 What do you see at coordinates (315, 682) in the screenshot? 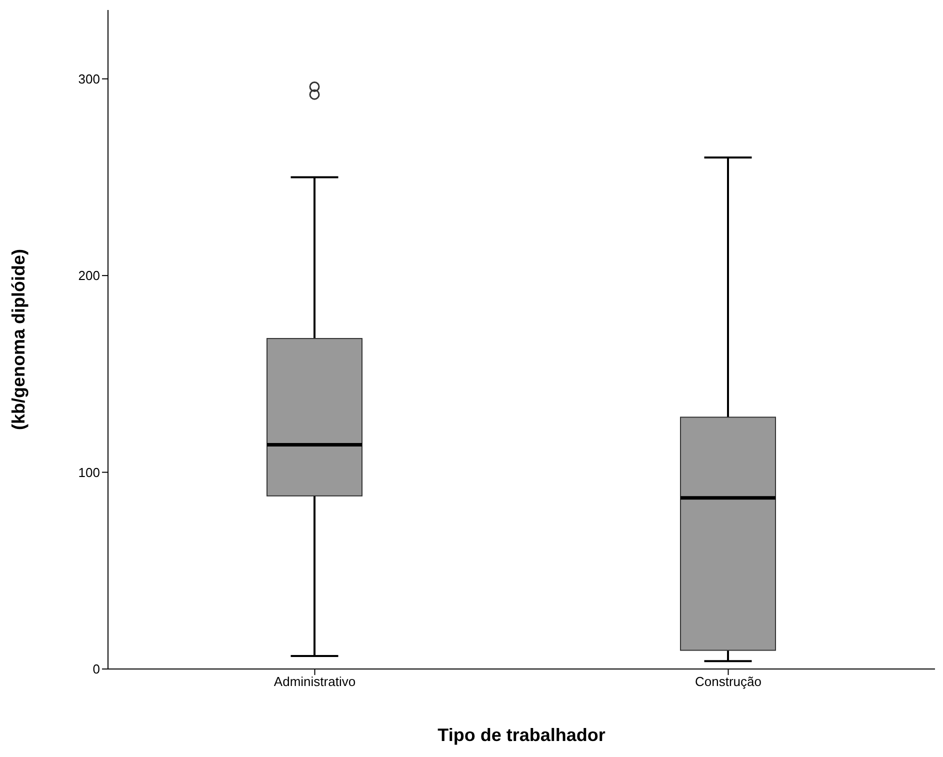
I see `x-tick-label: Administrativo` at bounding box center [315, 682].